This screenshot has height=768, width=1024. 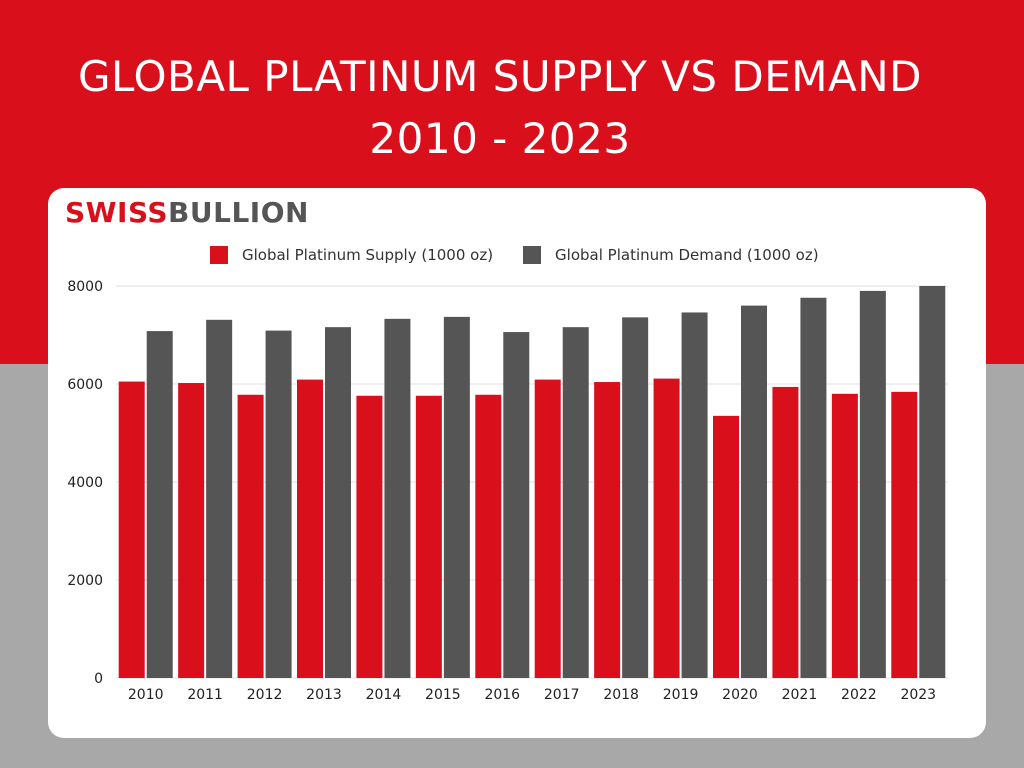 I want to click on x-tick-label: 2017, so click(x=562, y=695).